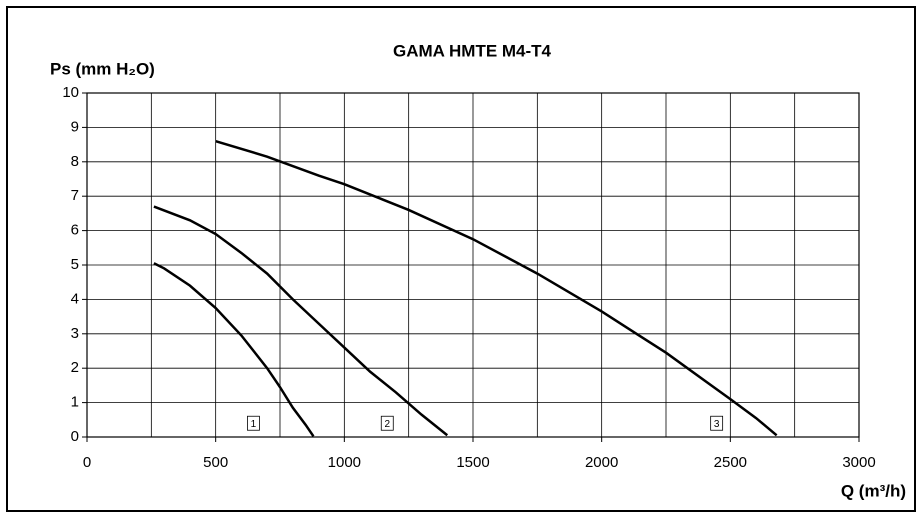  Describe the element at coordinates (858, 462) in the screenshot. I see `x-tick-label: 3000` at that location.